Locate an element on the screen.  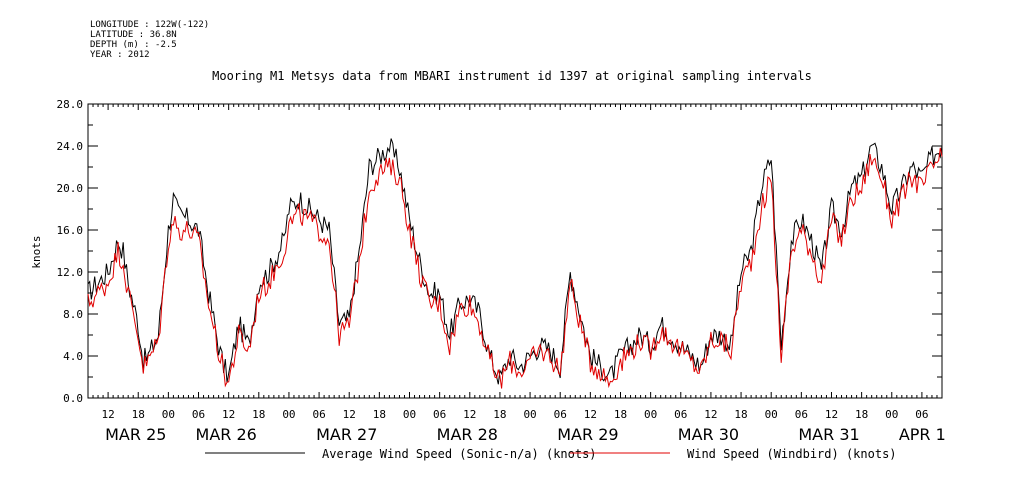
date-label: MAR 27 is located at coordinates (346, 434).